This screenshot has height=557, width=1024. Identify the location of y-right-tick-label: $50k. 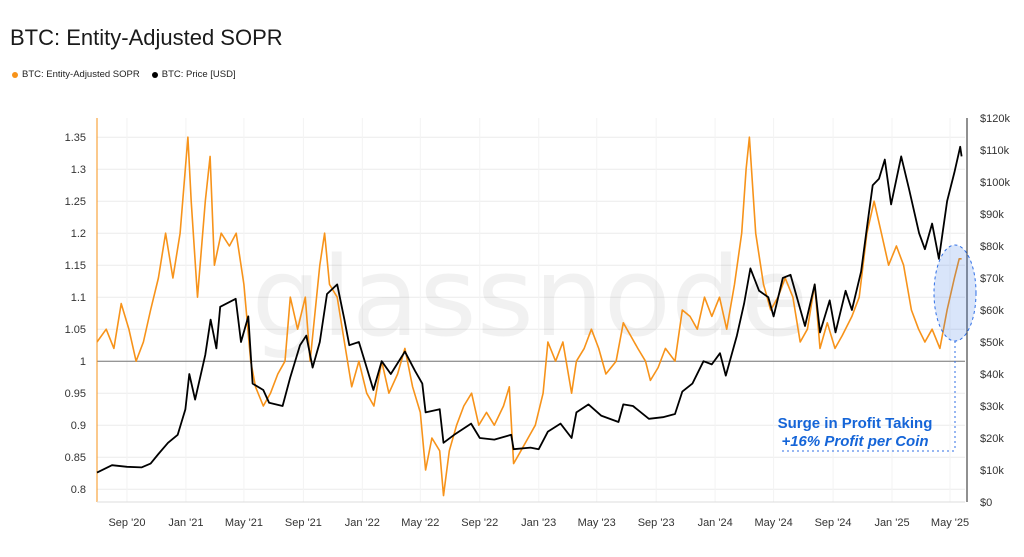
(992, 343).